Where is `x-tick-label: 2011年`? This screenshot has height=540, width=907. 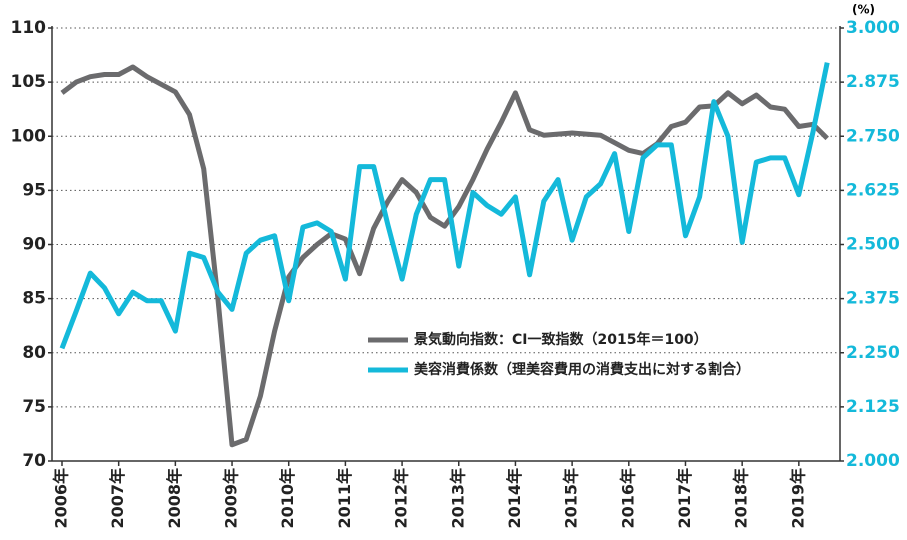
x-tick-label: 2011年 is located at coordinates (344, 498).